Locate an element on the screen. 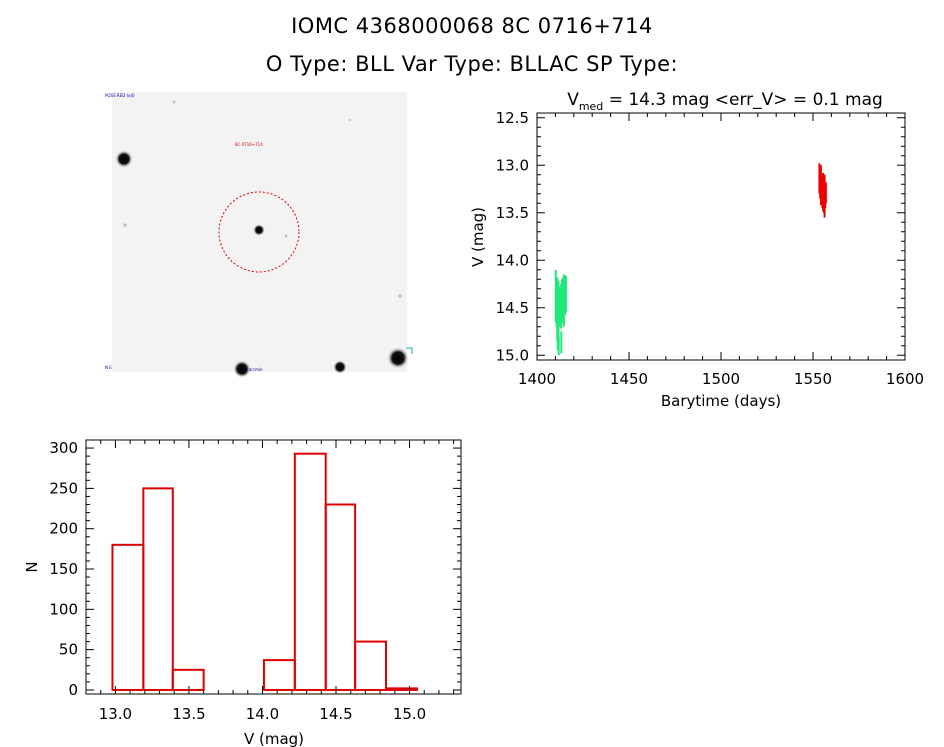 This screenshot has width=944, height=747. finder-orientation-label: N E is located at coordinates (108, 367).